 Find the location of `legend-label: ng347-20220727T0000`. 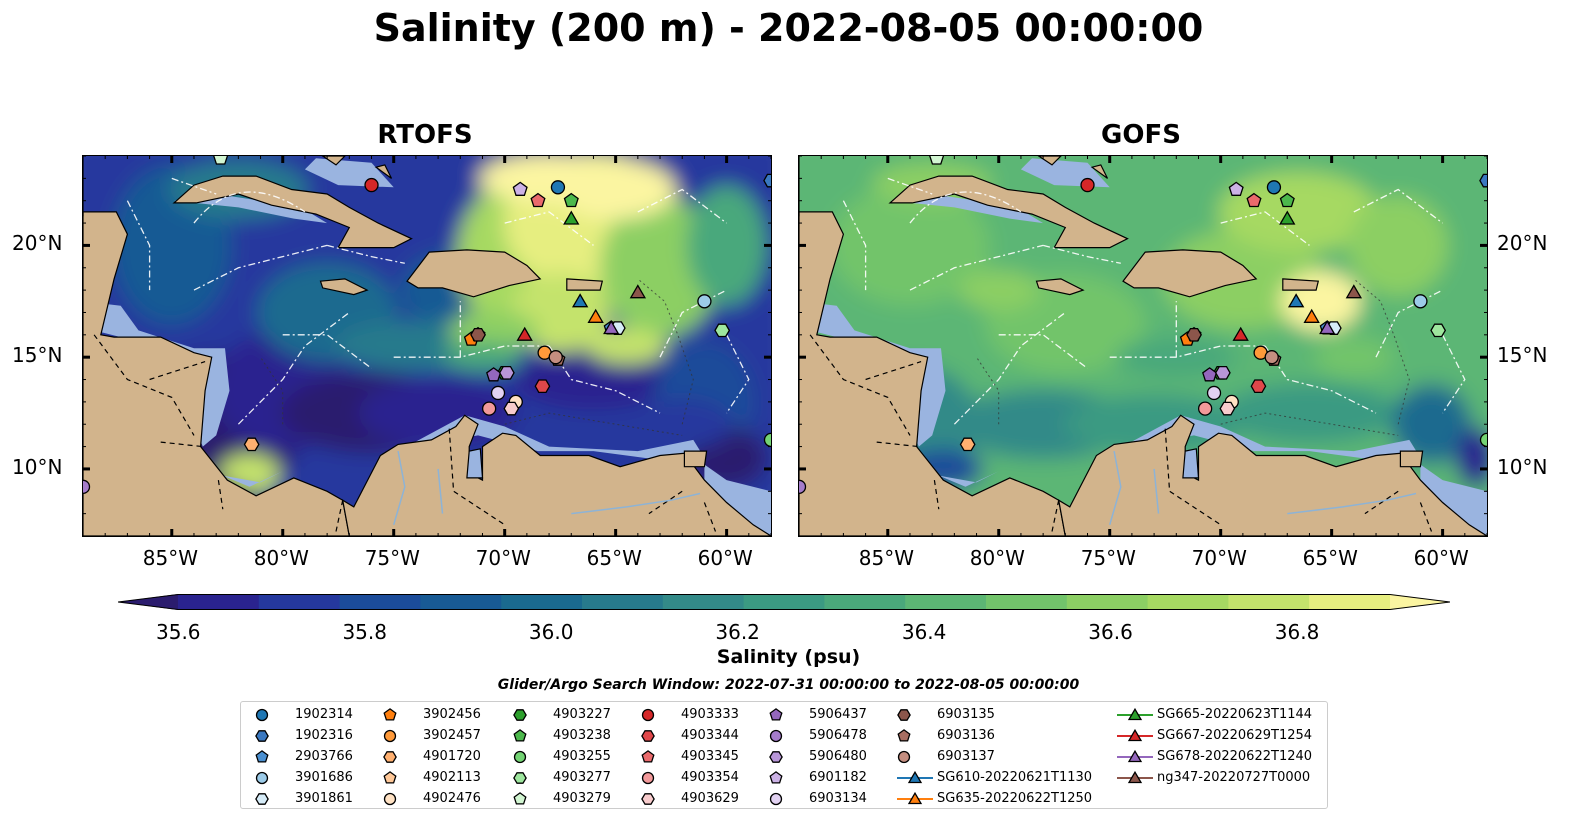

legend-label: ng347-20220727T0000 is located at coordinates (1234, 777).